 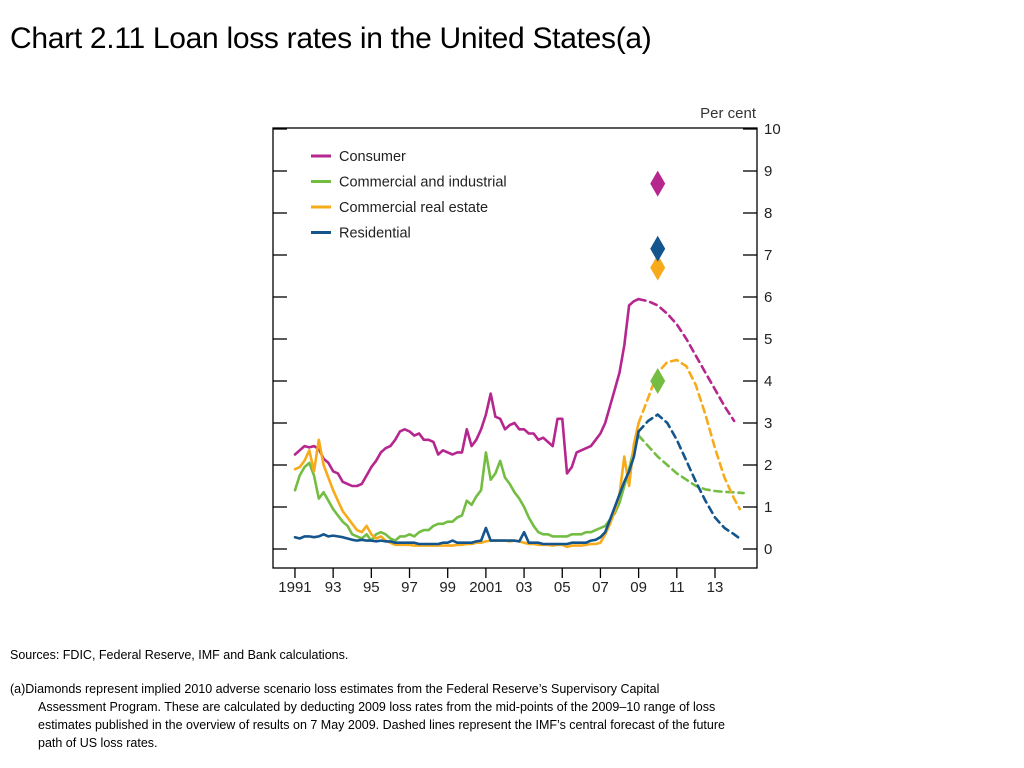 I want to click on x-tick-label: 2001, so click(x=485, y=587).